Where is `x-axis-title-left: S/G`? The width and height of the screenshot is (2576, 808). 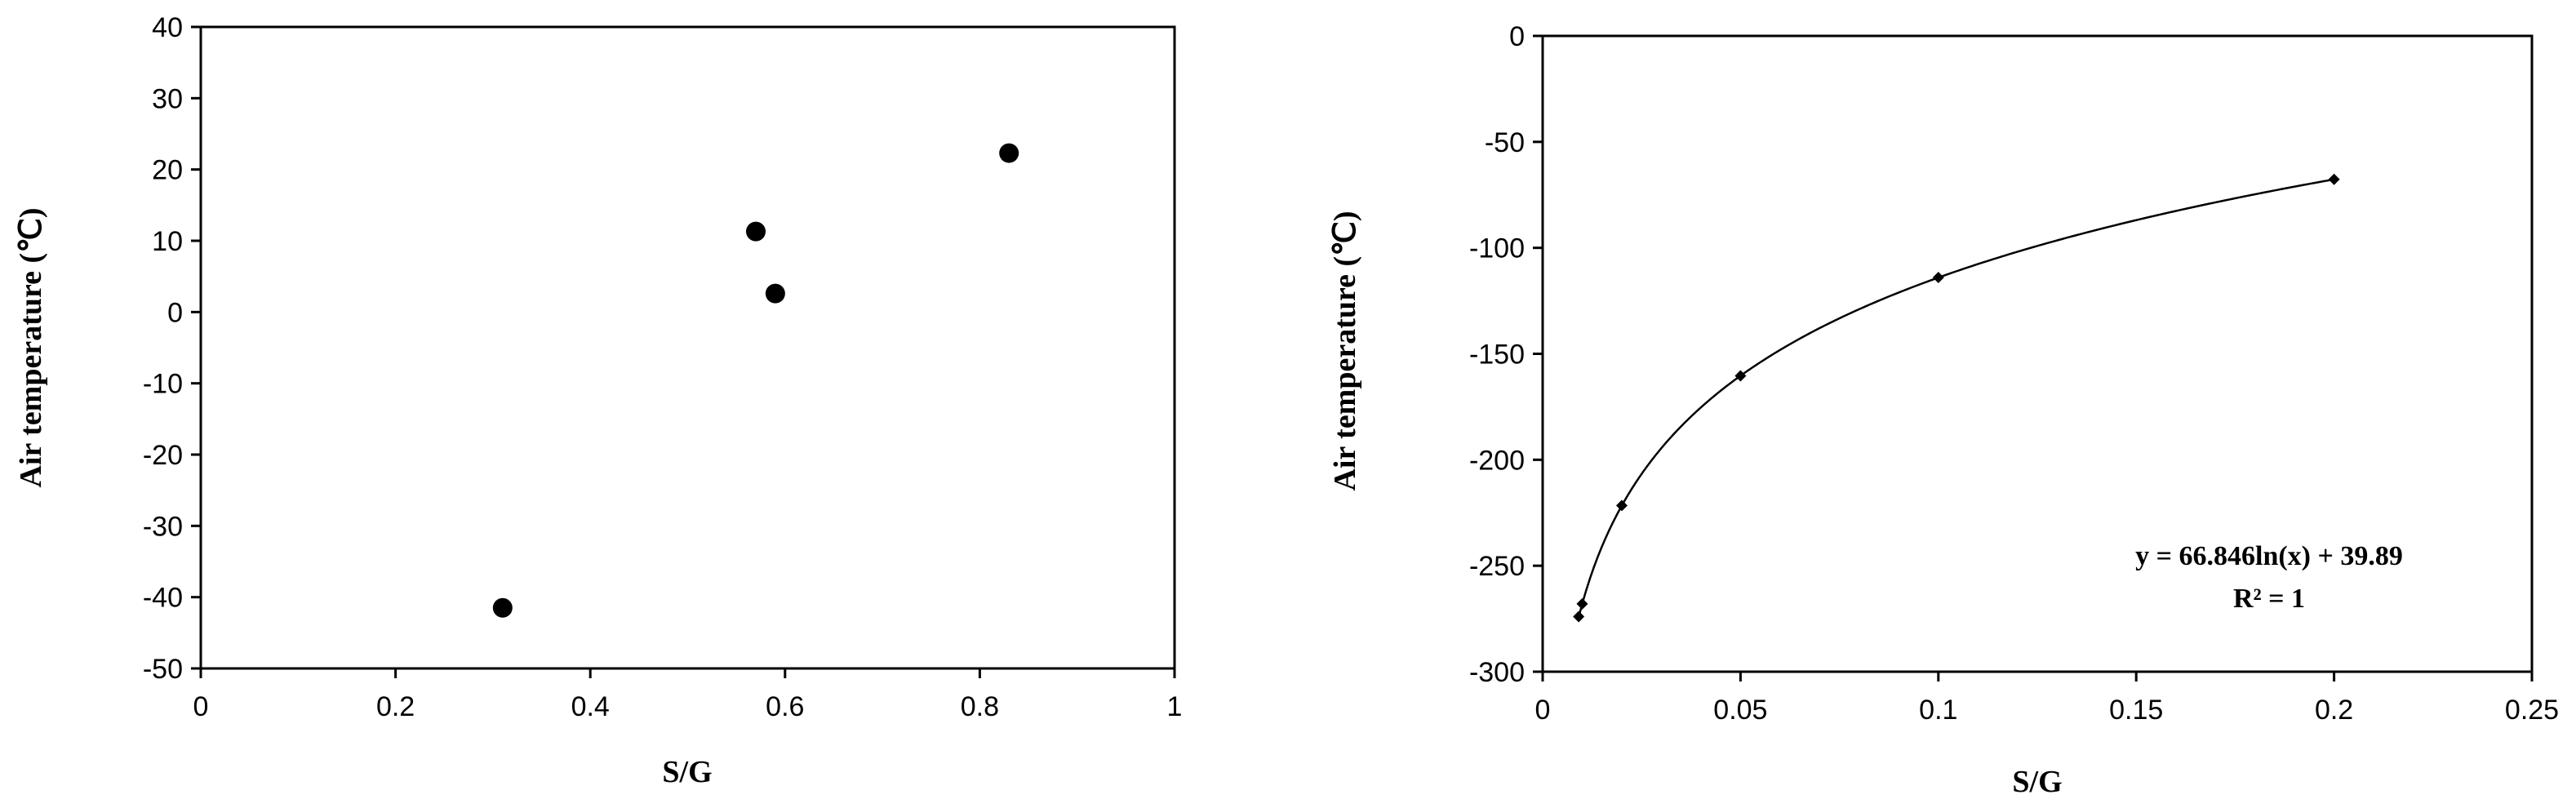 x-axis-title-left: S/G is located at coordinates (687, 772).